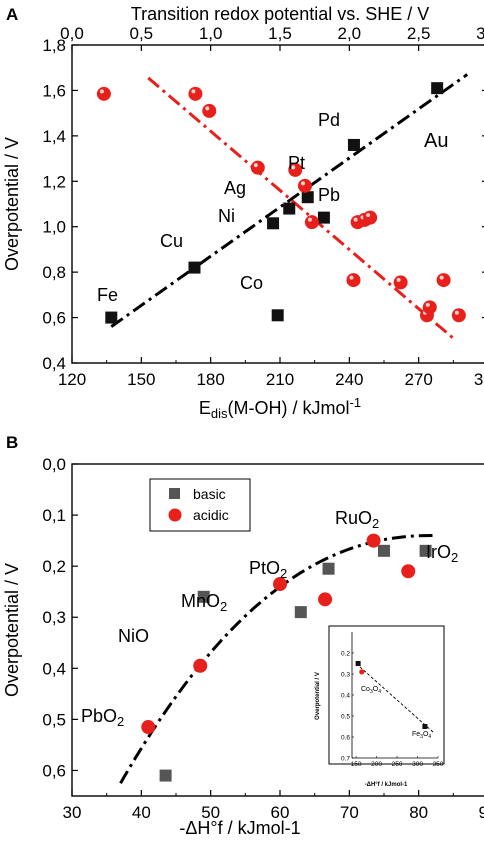  What do you see at coordinates (54, 668) in the screenshot?
I see `y-tick-label: 0,4` at bounding box center [54, 668].